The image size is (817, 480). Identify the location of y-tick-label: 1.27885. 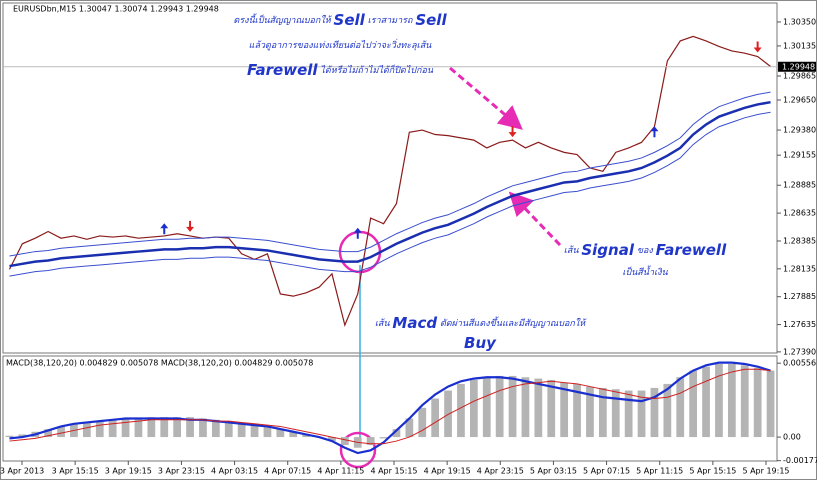
(799, 296).